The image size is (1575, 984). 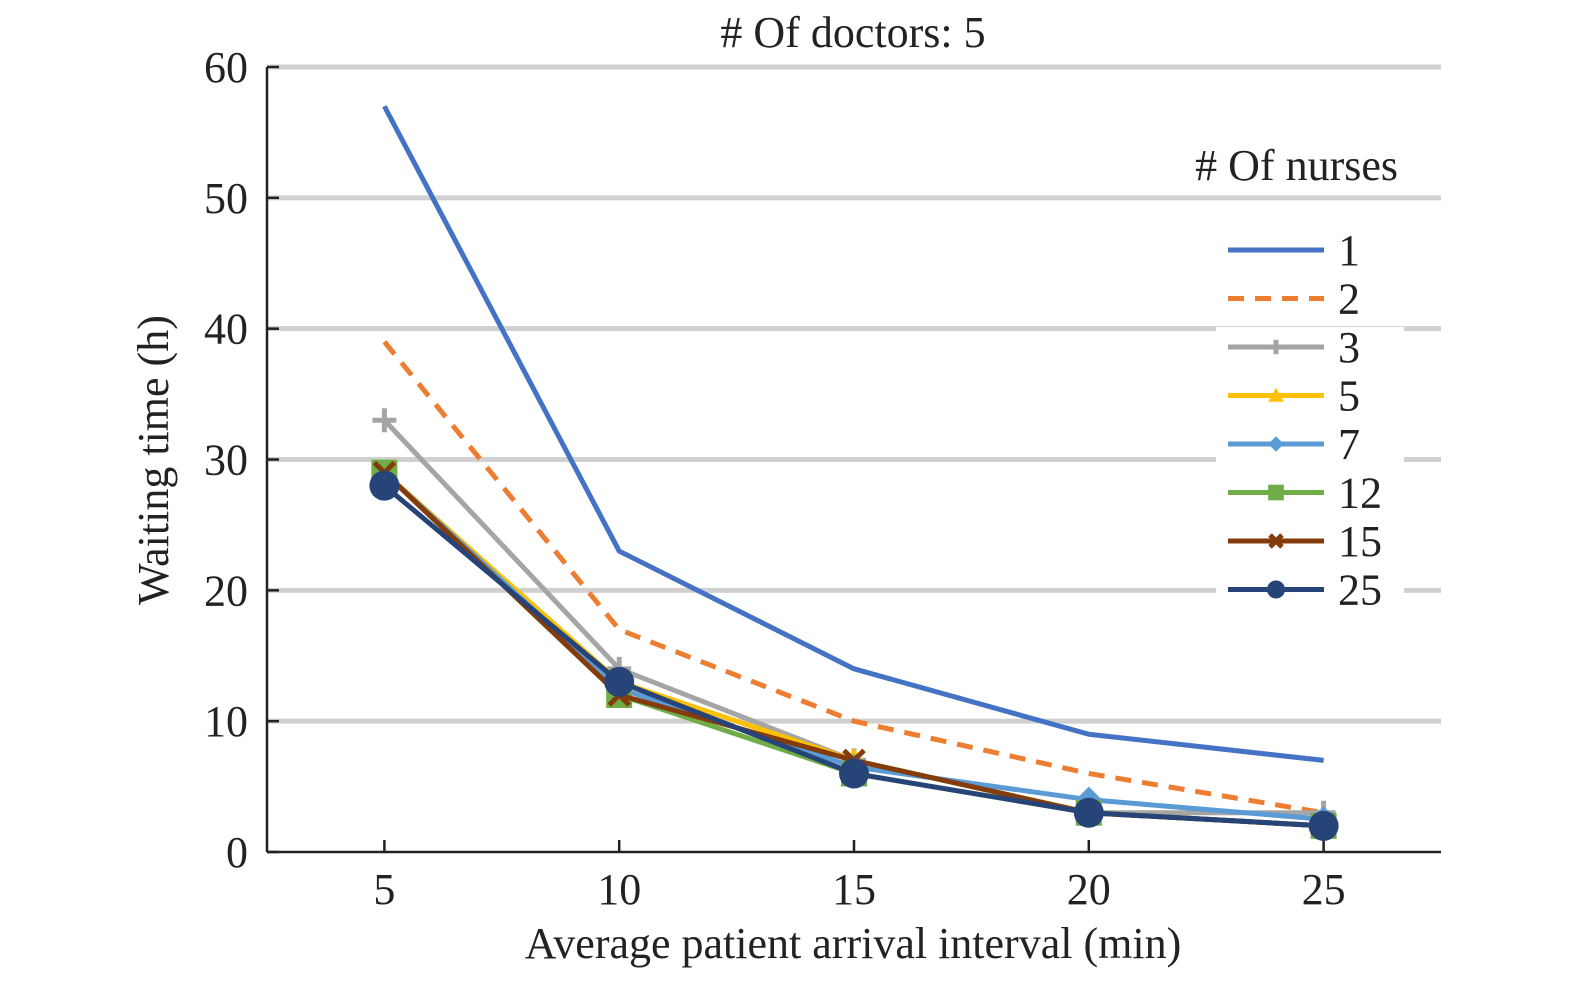 What do you see at coordinates (1310, 541) in the screenshot?
I see `legend-item-15: 15` at bounding box center [1310, 541].